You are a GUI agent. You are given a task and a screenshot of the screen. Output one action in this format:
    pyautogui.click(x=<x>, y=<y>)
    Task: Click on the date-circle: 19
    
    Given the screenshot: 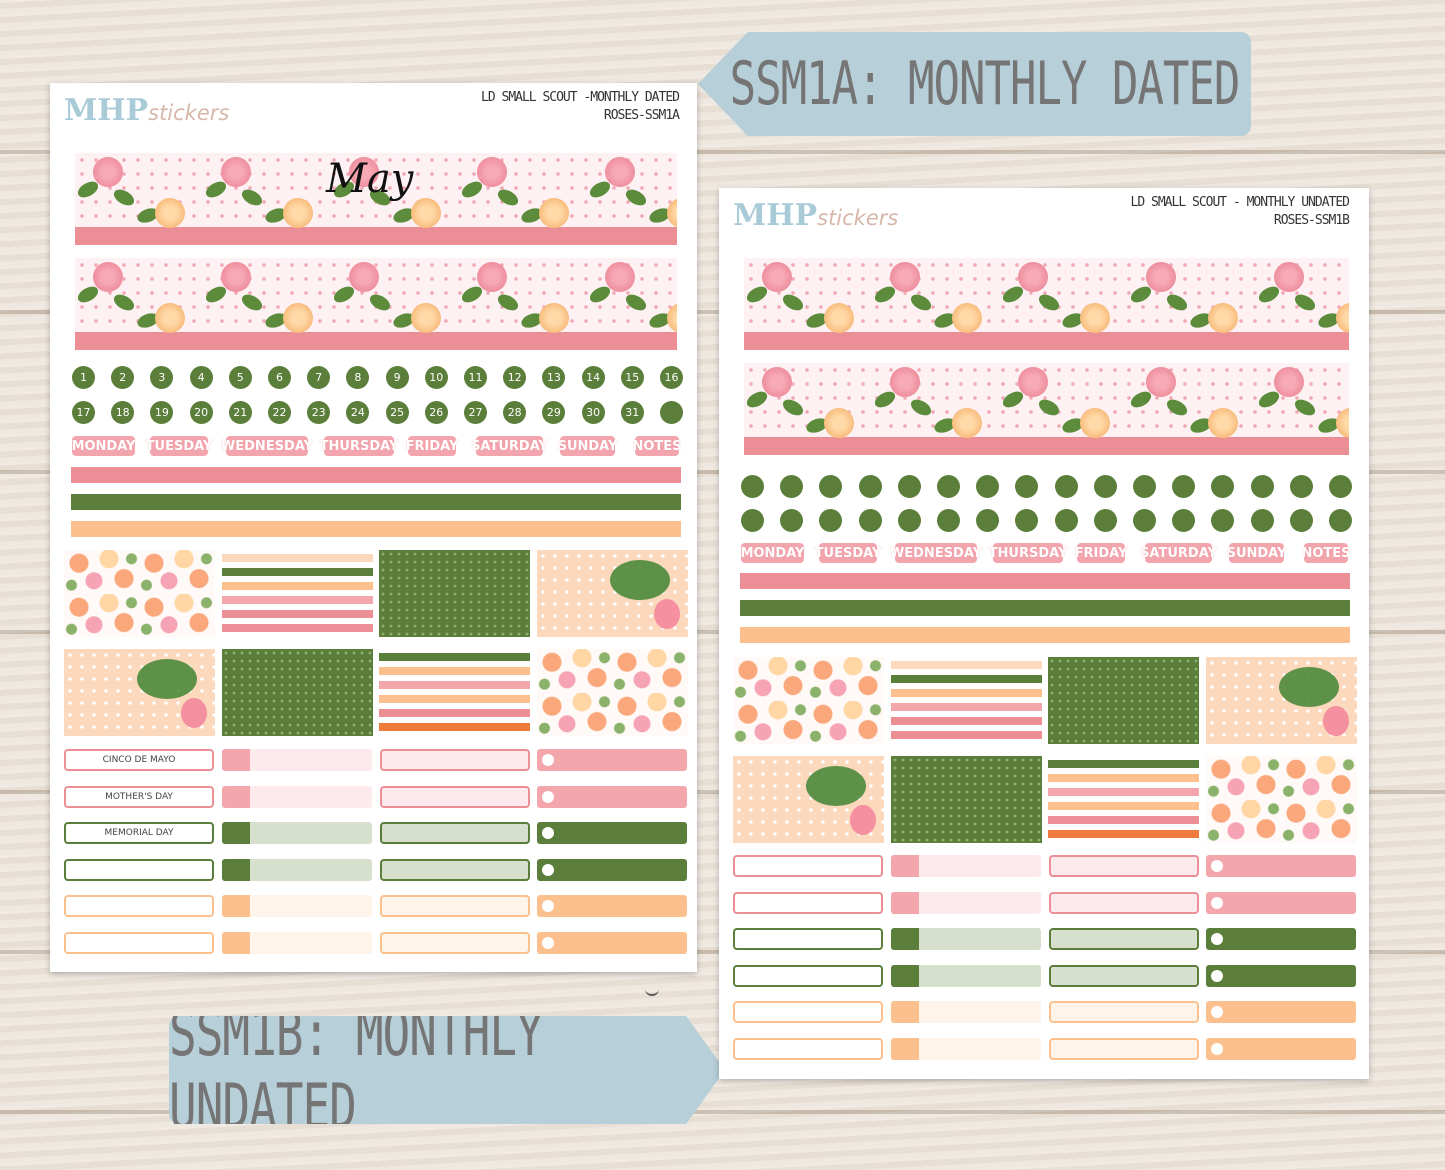 What is the action you would take?
    pyautogui.click(x=162, y=412)
    